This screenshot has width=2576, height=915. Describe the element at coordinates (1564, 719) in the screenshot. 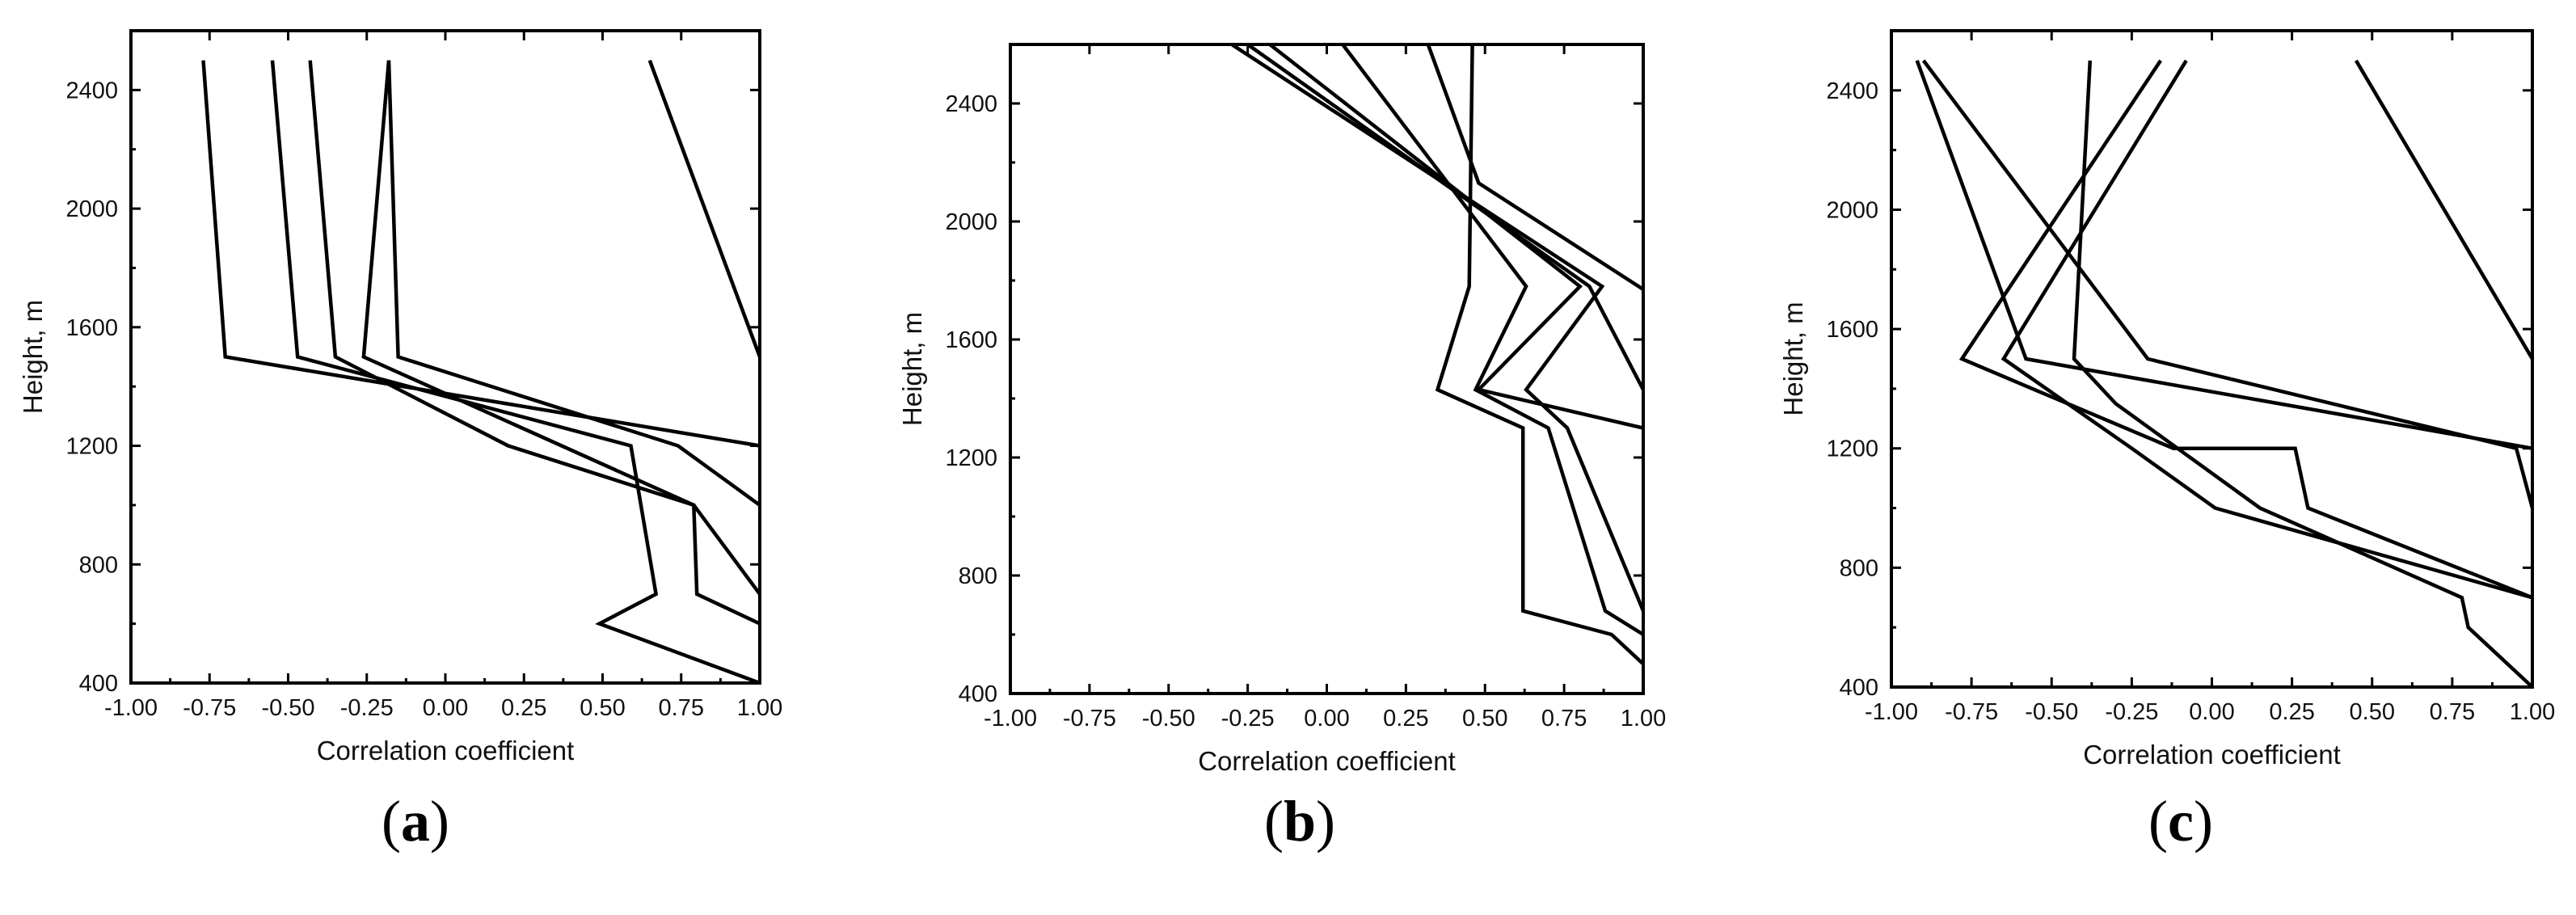

I see `panel-b-xtick-label: 0.75` at that location.